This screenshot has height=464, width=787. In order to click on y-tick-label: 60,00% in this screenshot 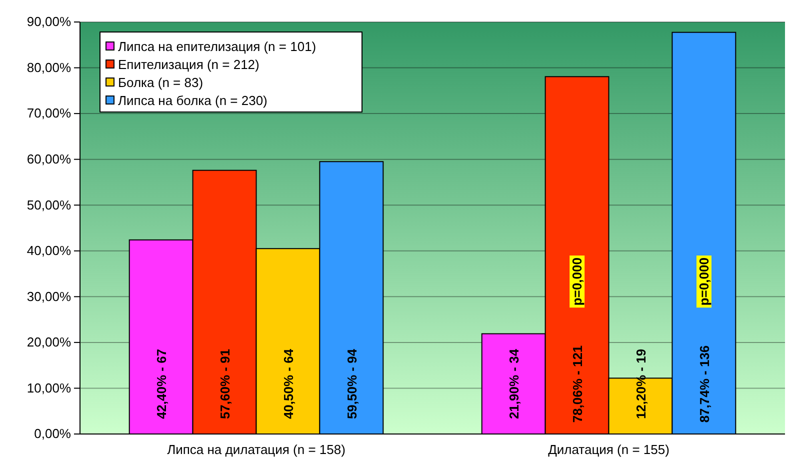, I will do `click(49, 158)`.